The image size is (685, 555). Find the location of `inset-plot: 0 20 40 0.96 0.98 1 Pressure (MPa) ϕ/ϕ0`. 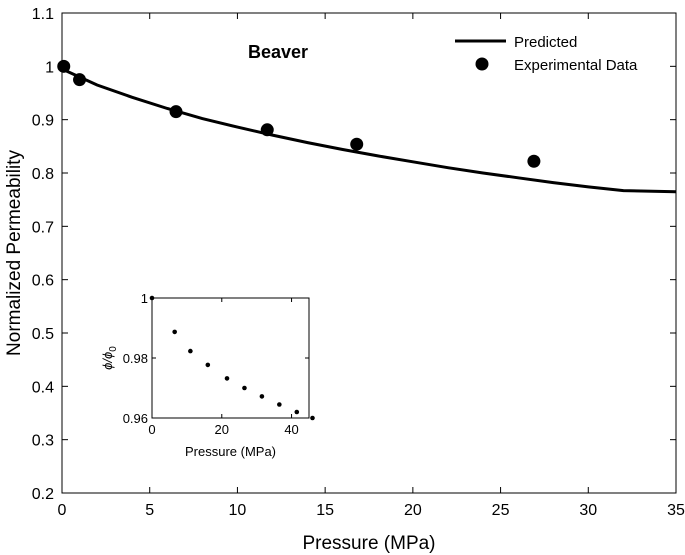

inset-plot: 0 20 40 0.96 0.98 1 Pressure (MPa) ϕ/ϕ0 is located at coordinates (207, 375).